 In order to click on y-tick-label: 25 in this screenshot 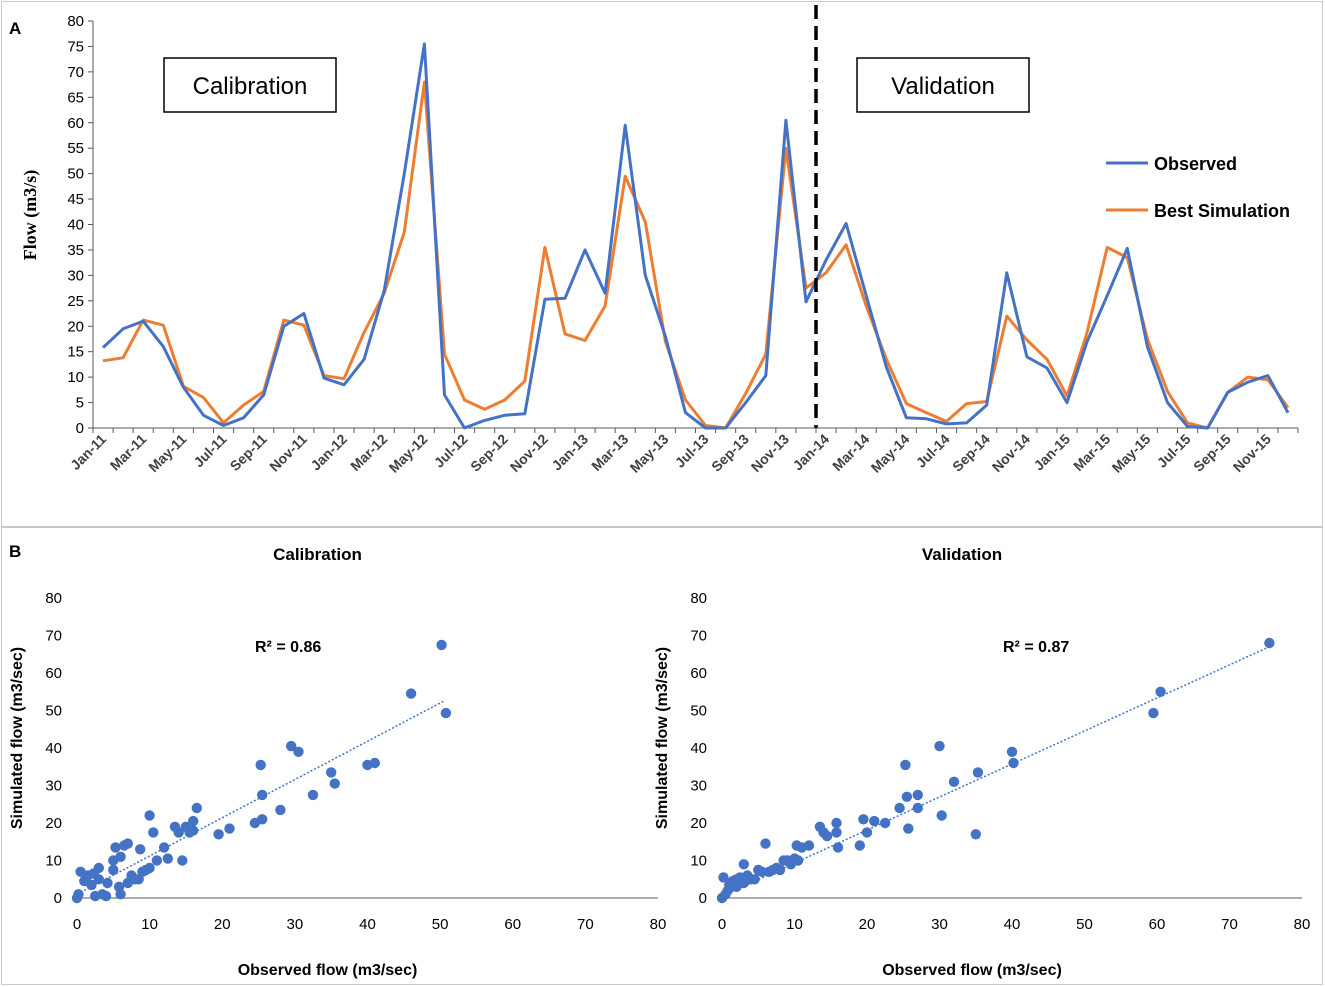, I will do `click(75, 301)`.